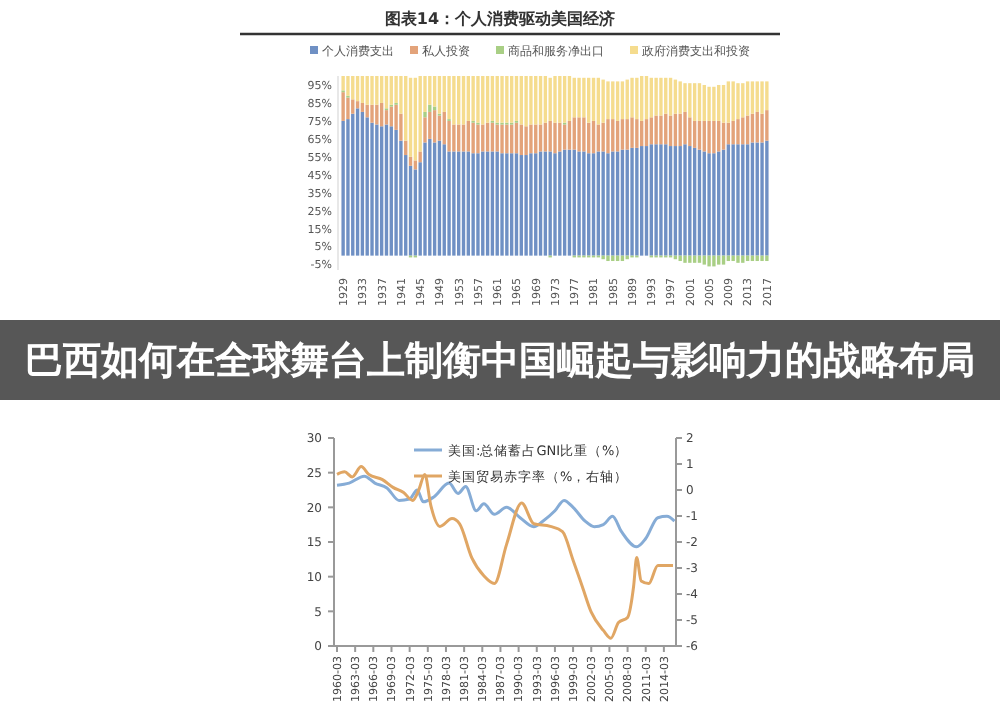  Describe the element at coordinates (500, 361) in the screenshot. I see `text: 巴西如何在全球舞台上制衡中国崛起与影响力的战略布局` at that location.